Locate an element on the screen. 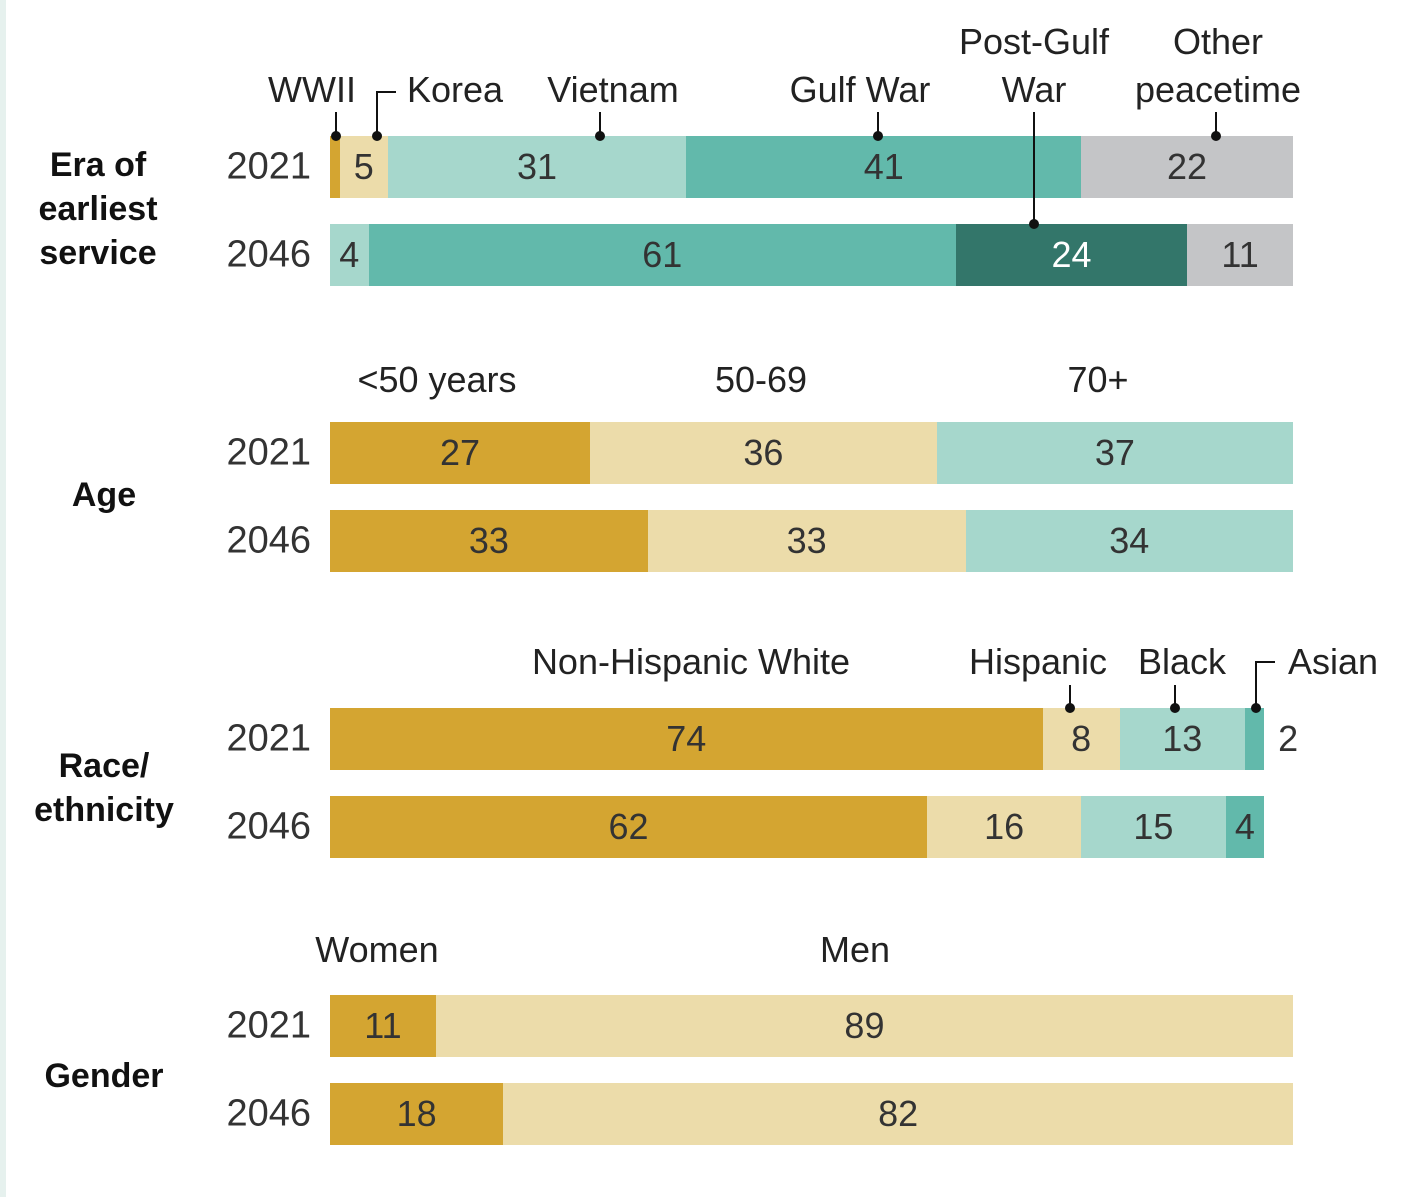  value-label: 31 is located at coordinates (537, 166).